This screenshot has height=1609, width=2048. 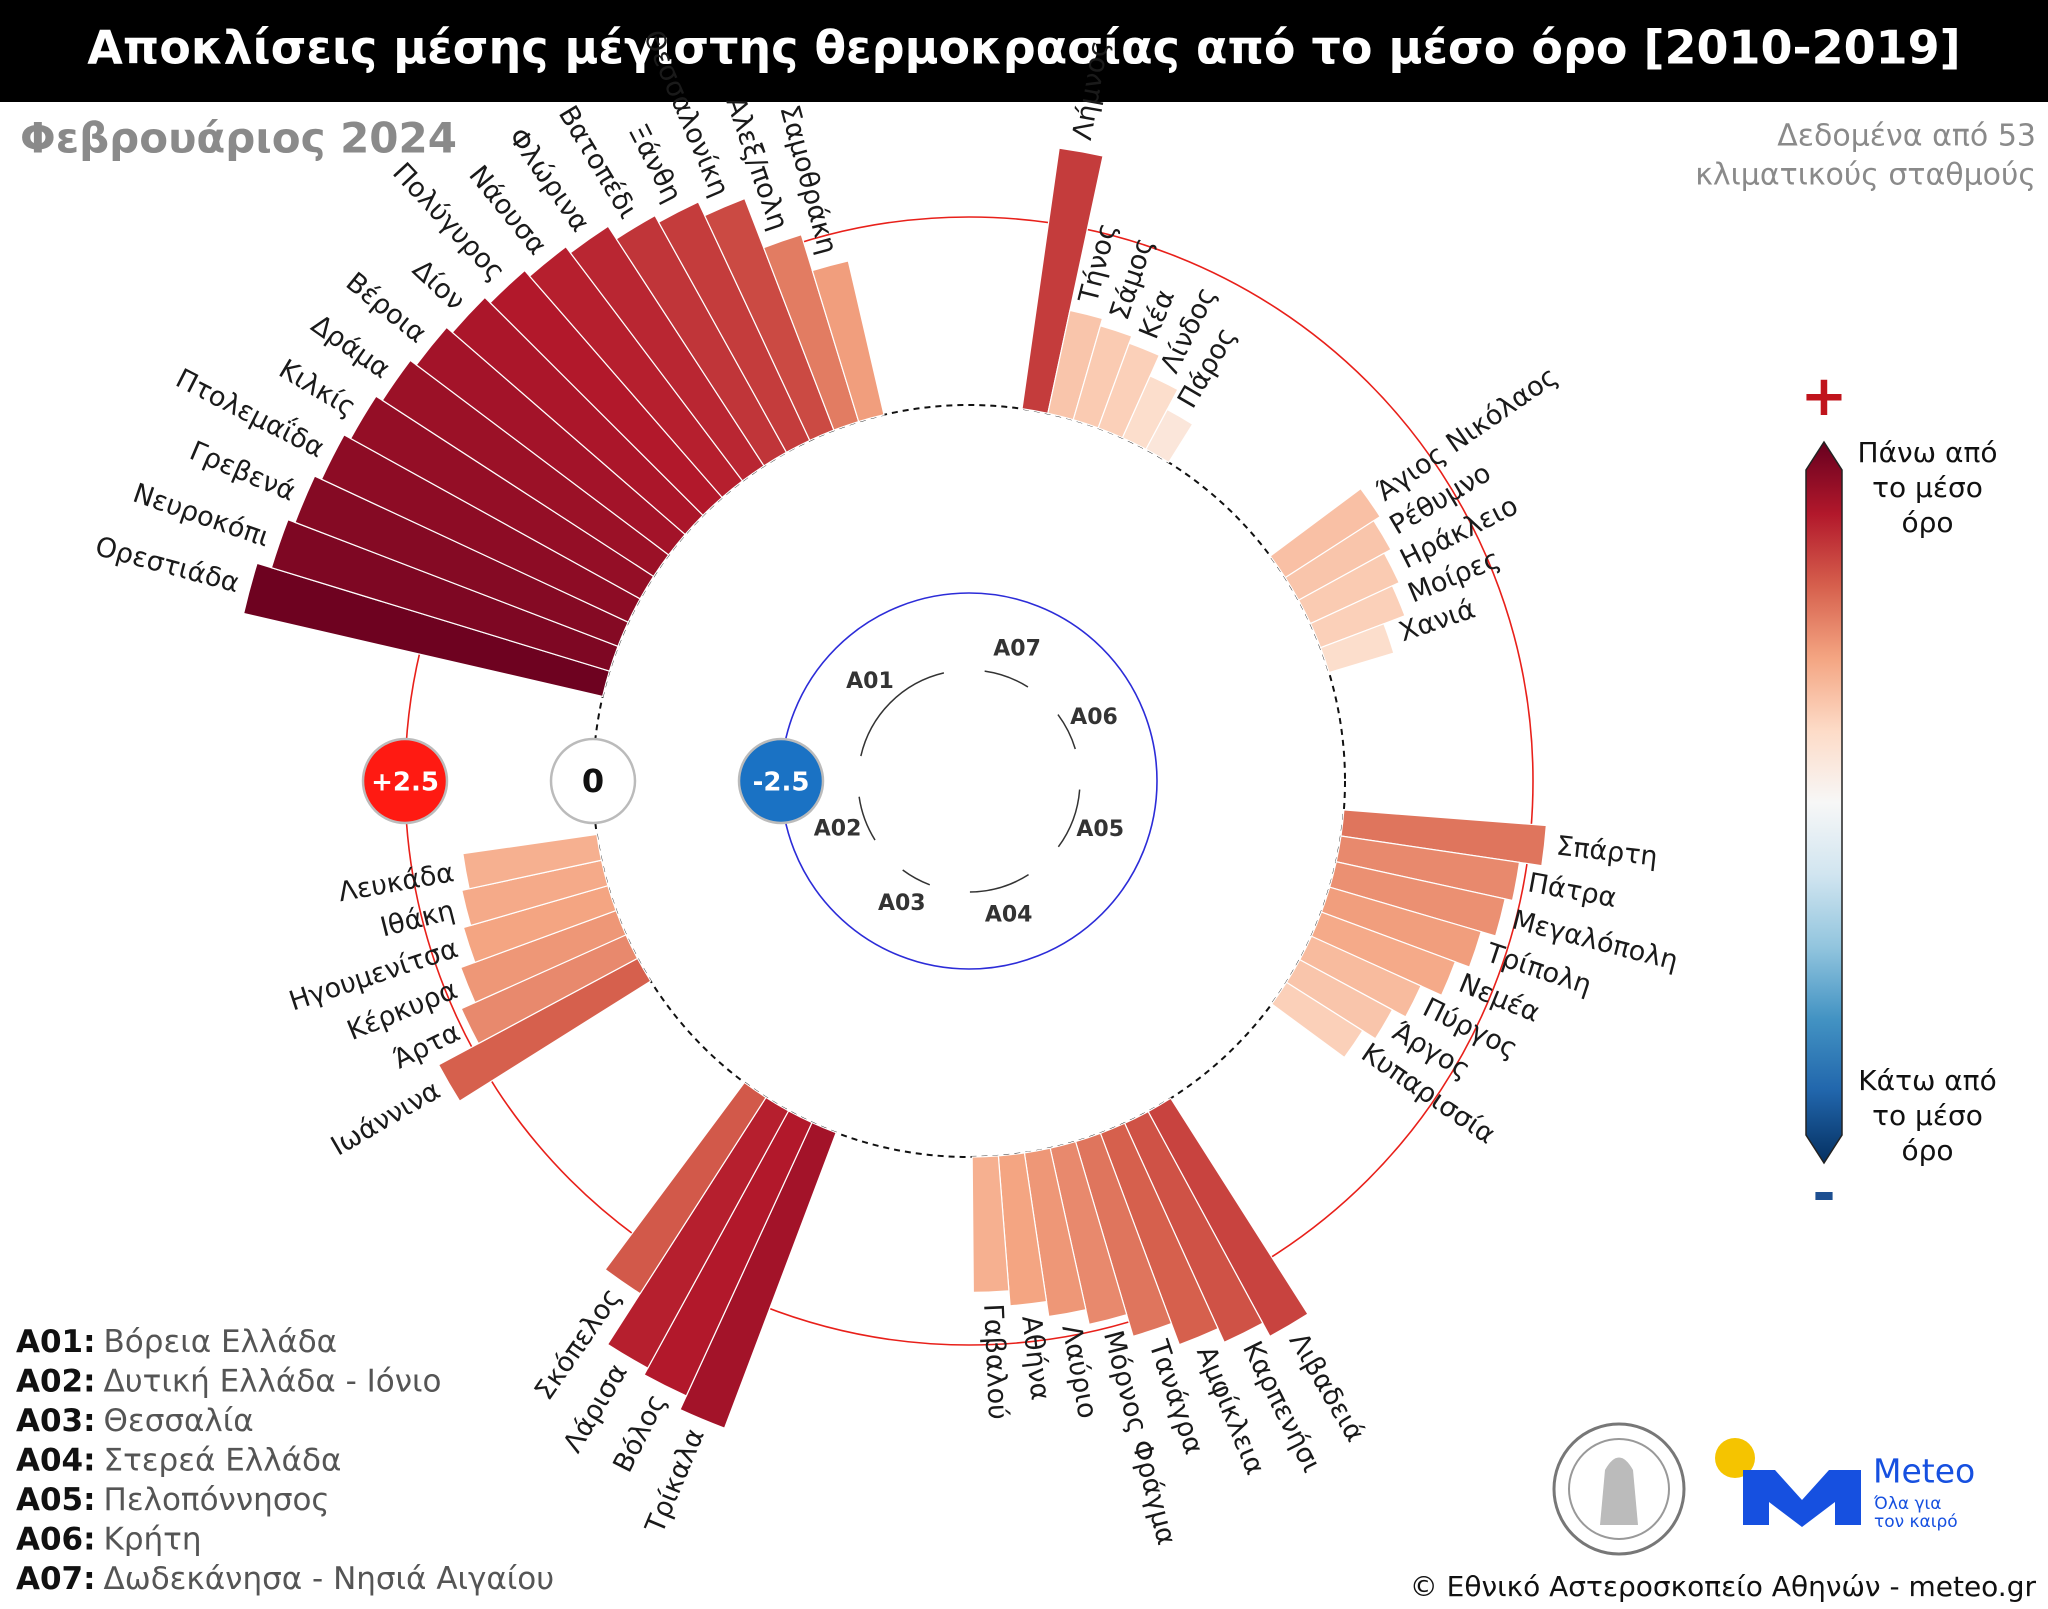 What do you see at coordinates (56, 1500) in the screenshot?
I see `legend-key: A05:` at bounding box center [56, 1500].